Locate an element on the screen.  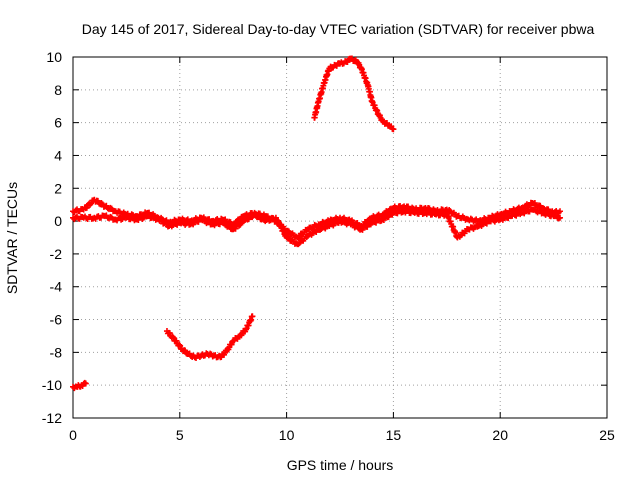
series-high-arc is located at coordinates (354, 94).